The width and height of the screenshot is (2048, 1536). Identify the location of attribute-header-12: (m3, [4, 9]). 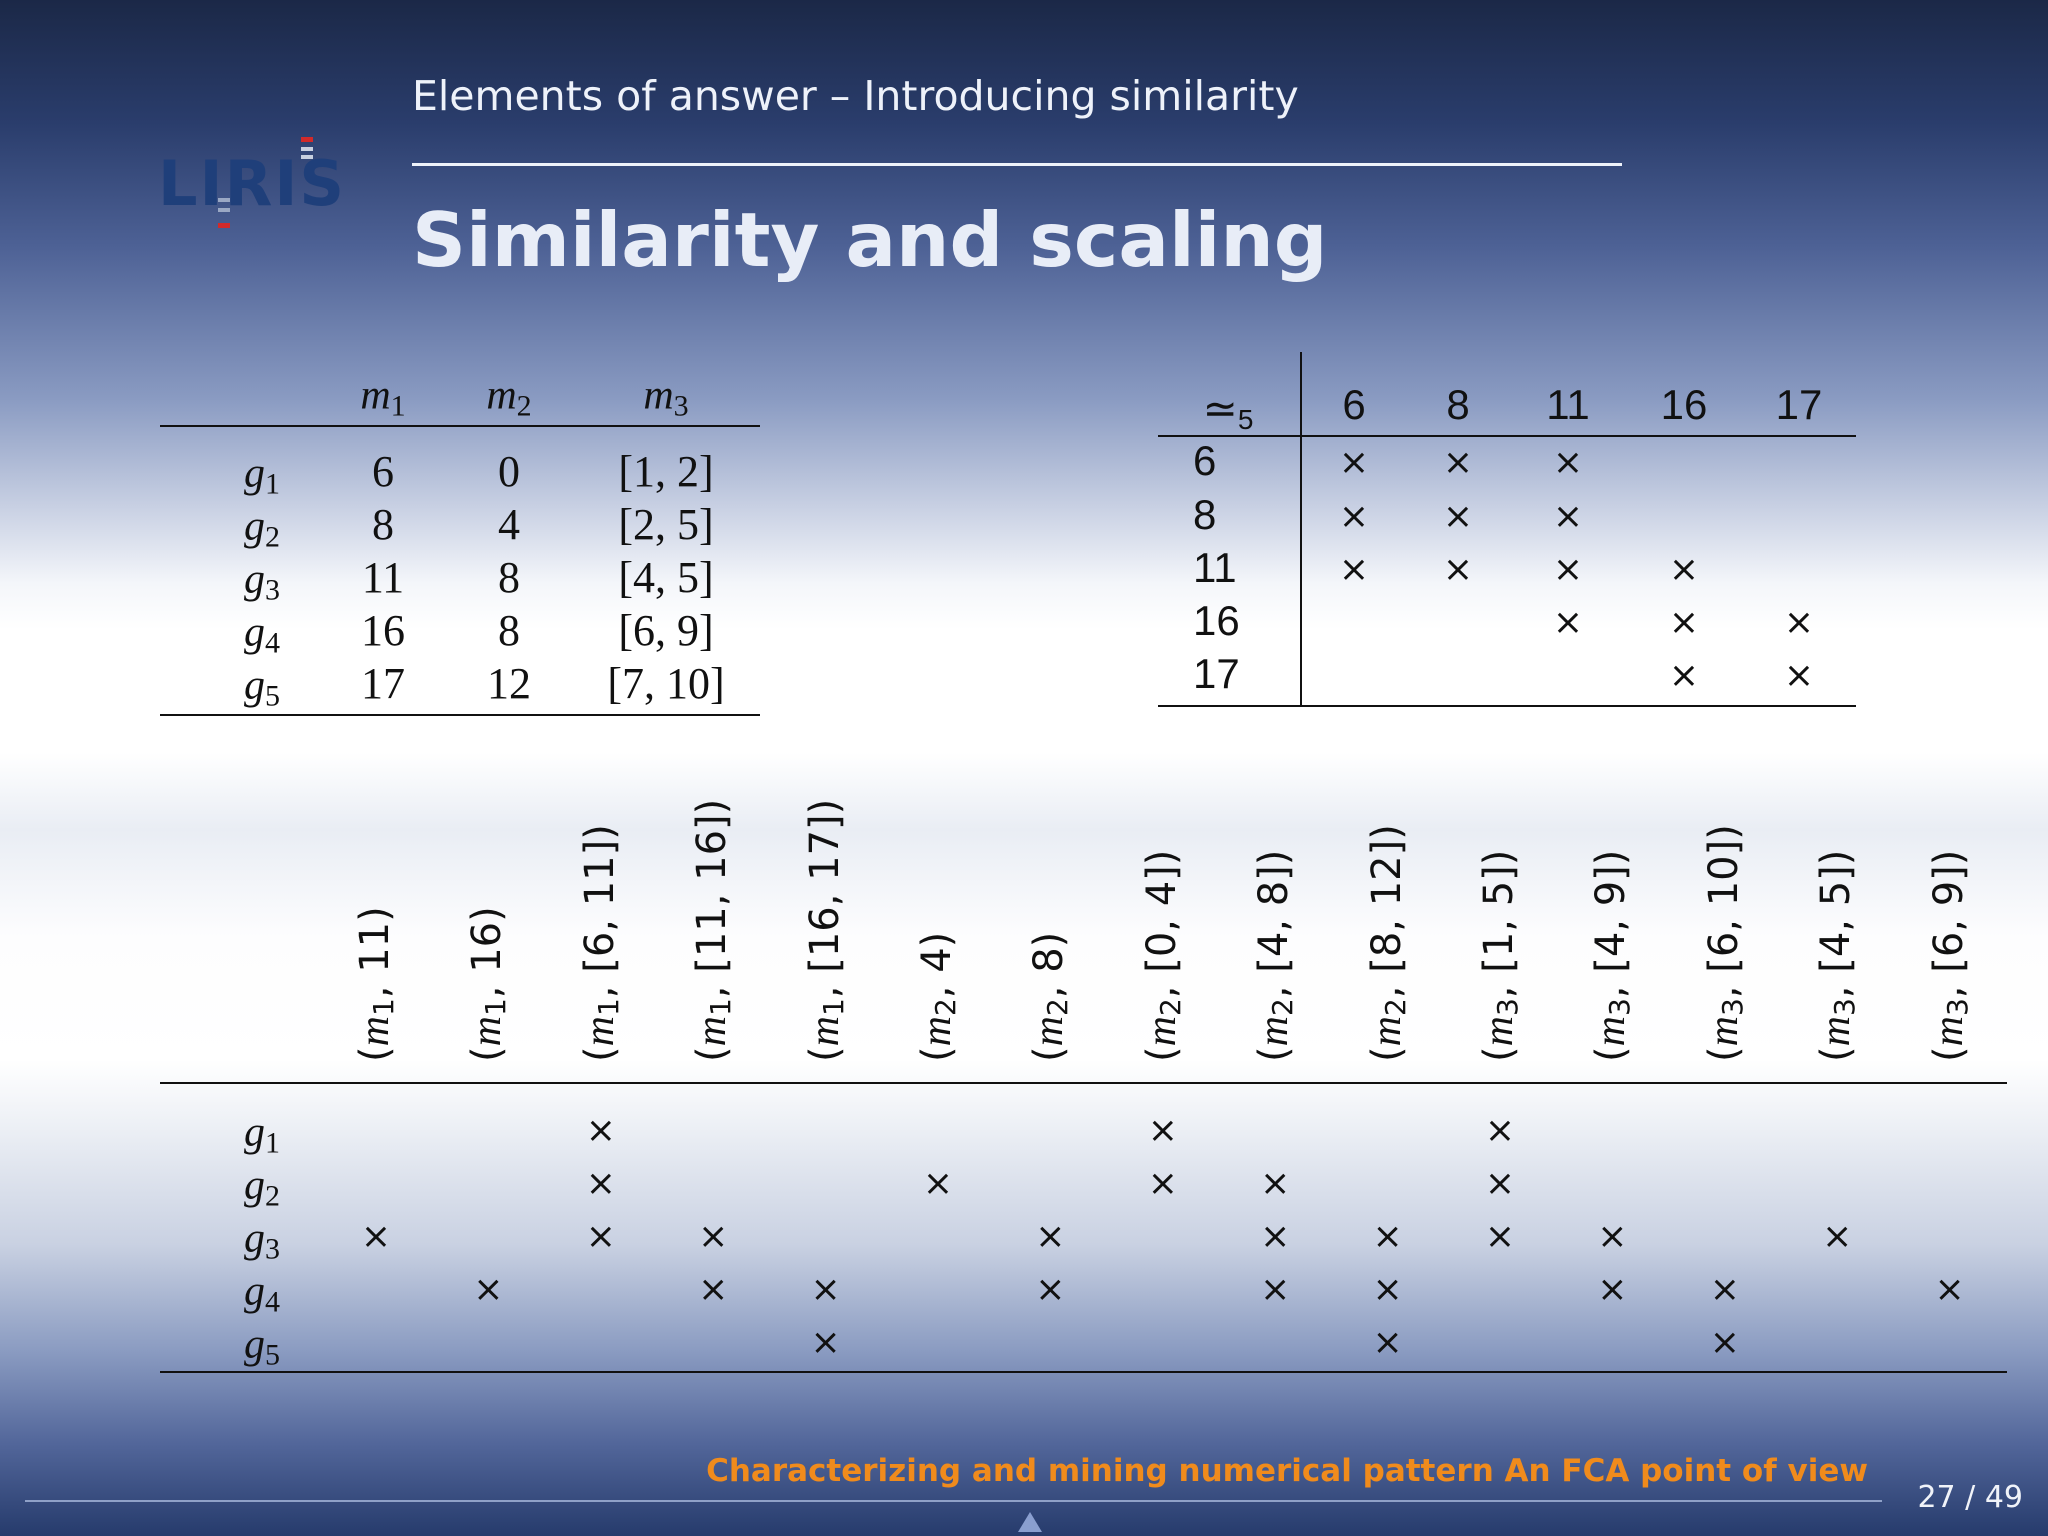
(1612, 955).